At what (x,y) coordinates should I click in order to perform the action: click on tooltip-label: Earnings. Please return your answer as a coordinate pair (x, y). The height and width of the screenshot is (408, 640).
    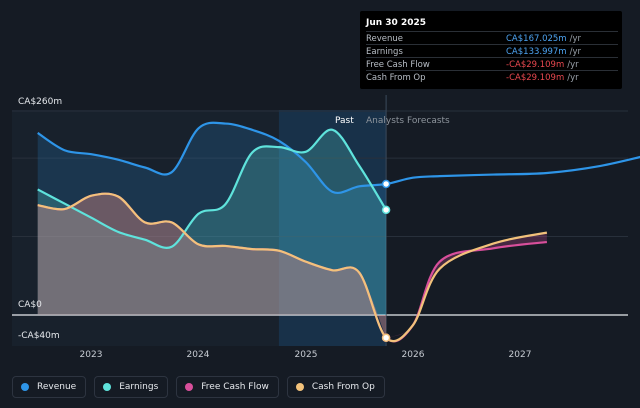
    Looking at the image, I should click on (384, 51).